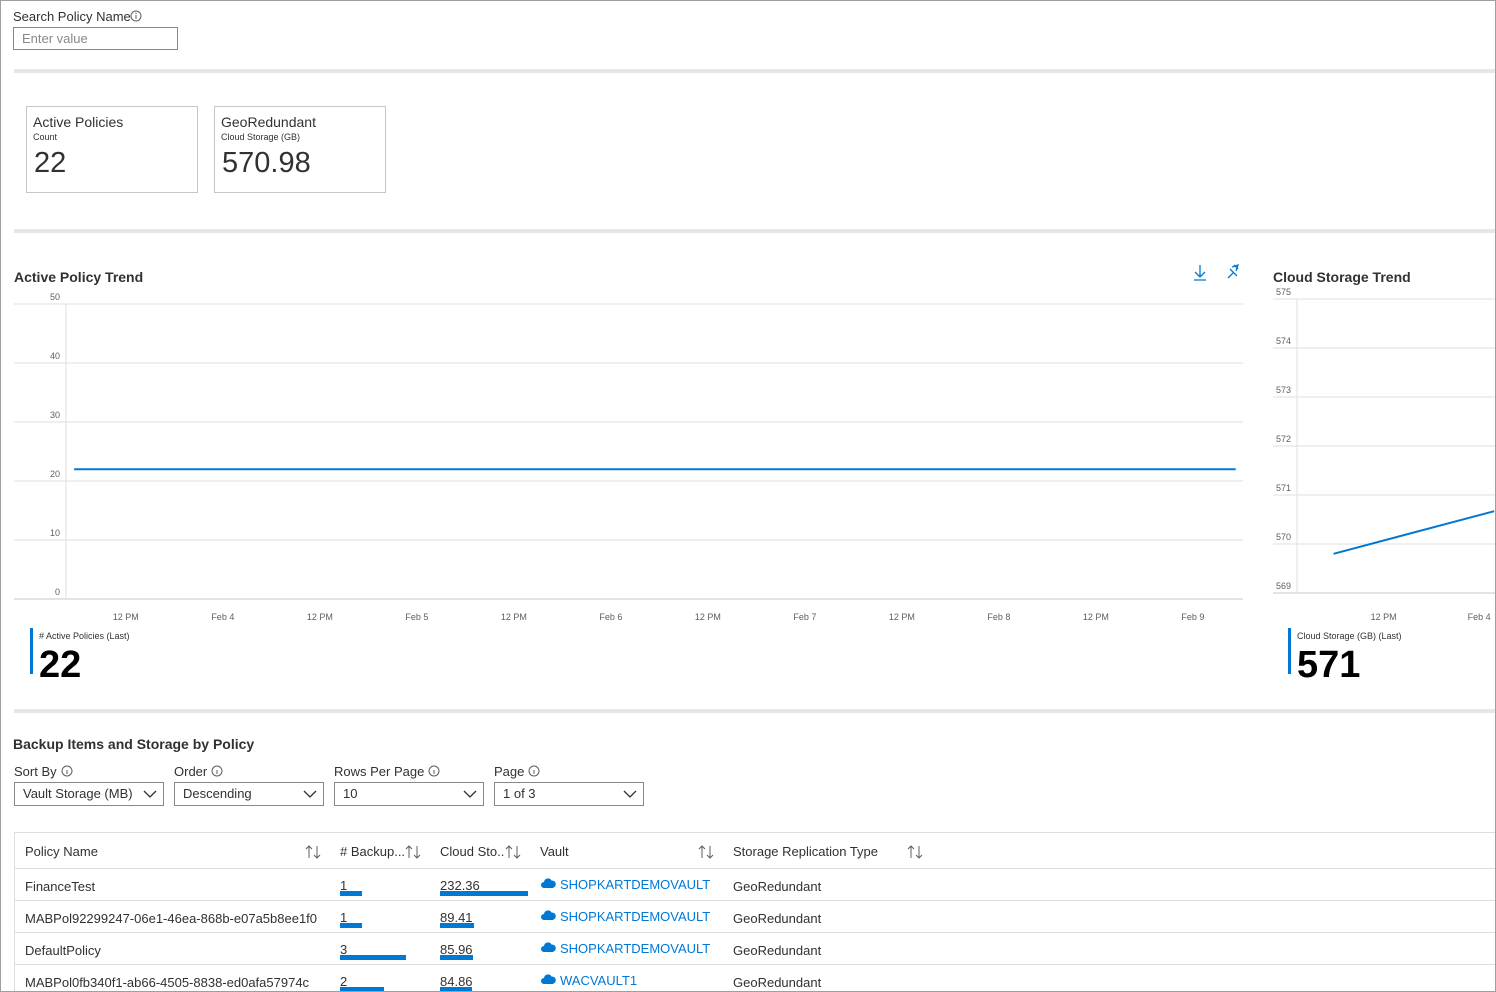 This screenshot has width=1496, height=992. What do you see at coordinates (1200, 273) in the screenshot?
I see `download-icon` at bounding box center [1200, 273].